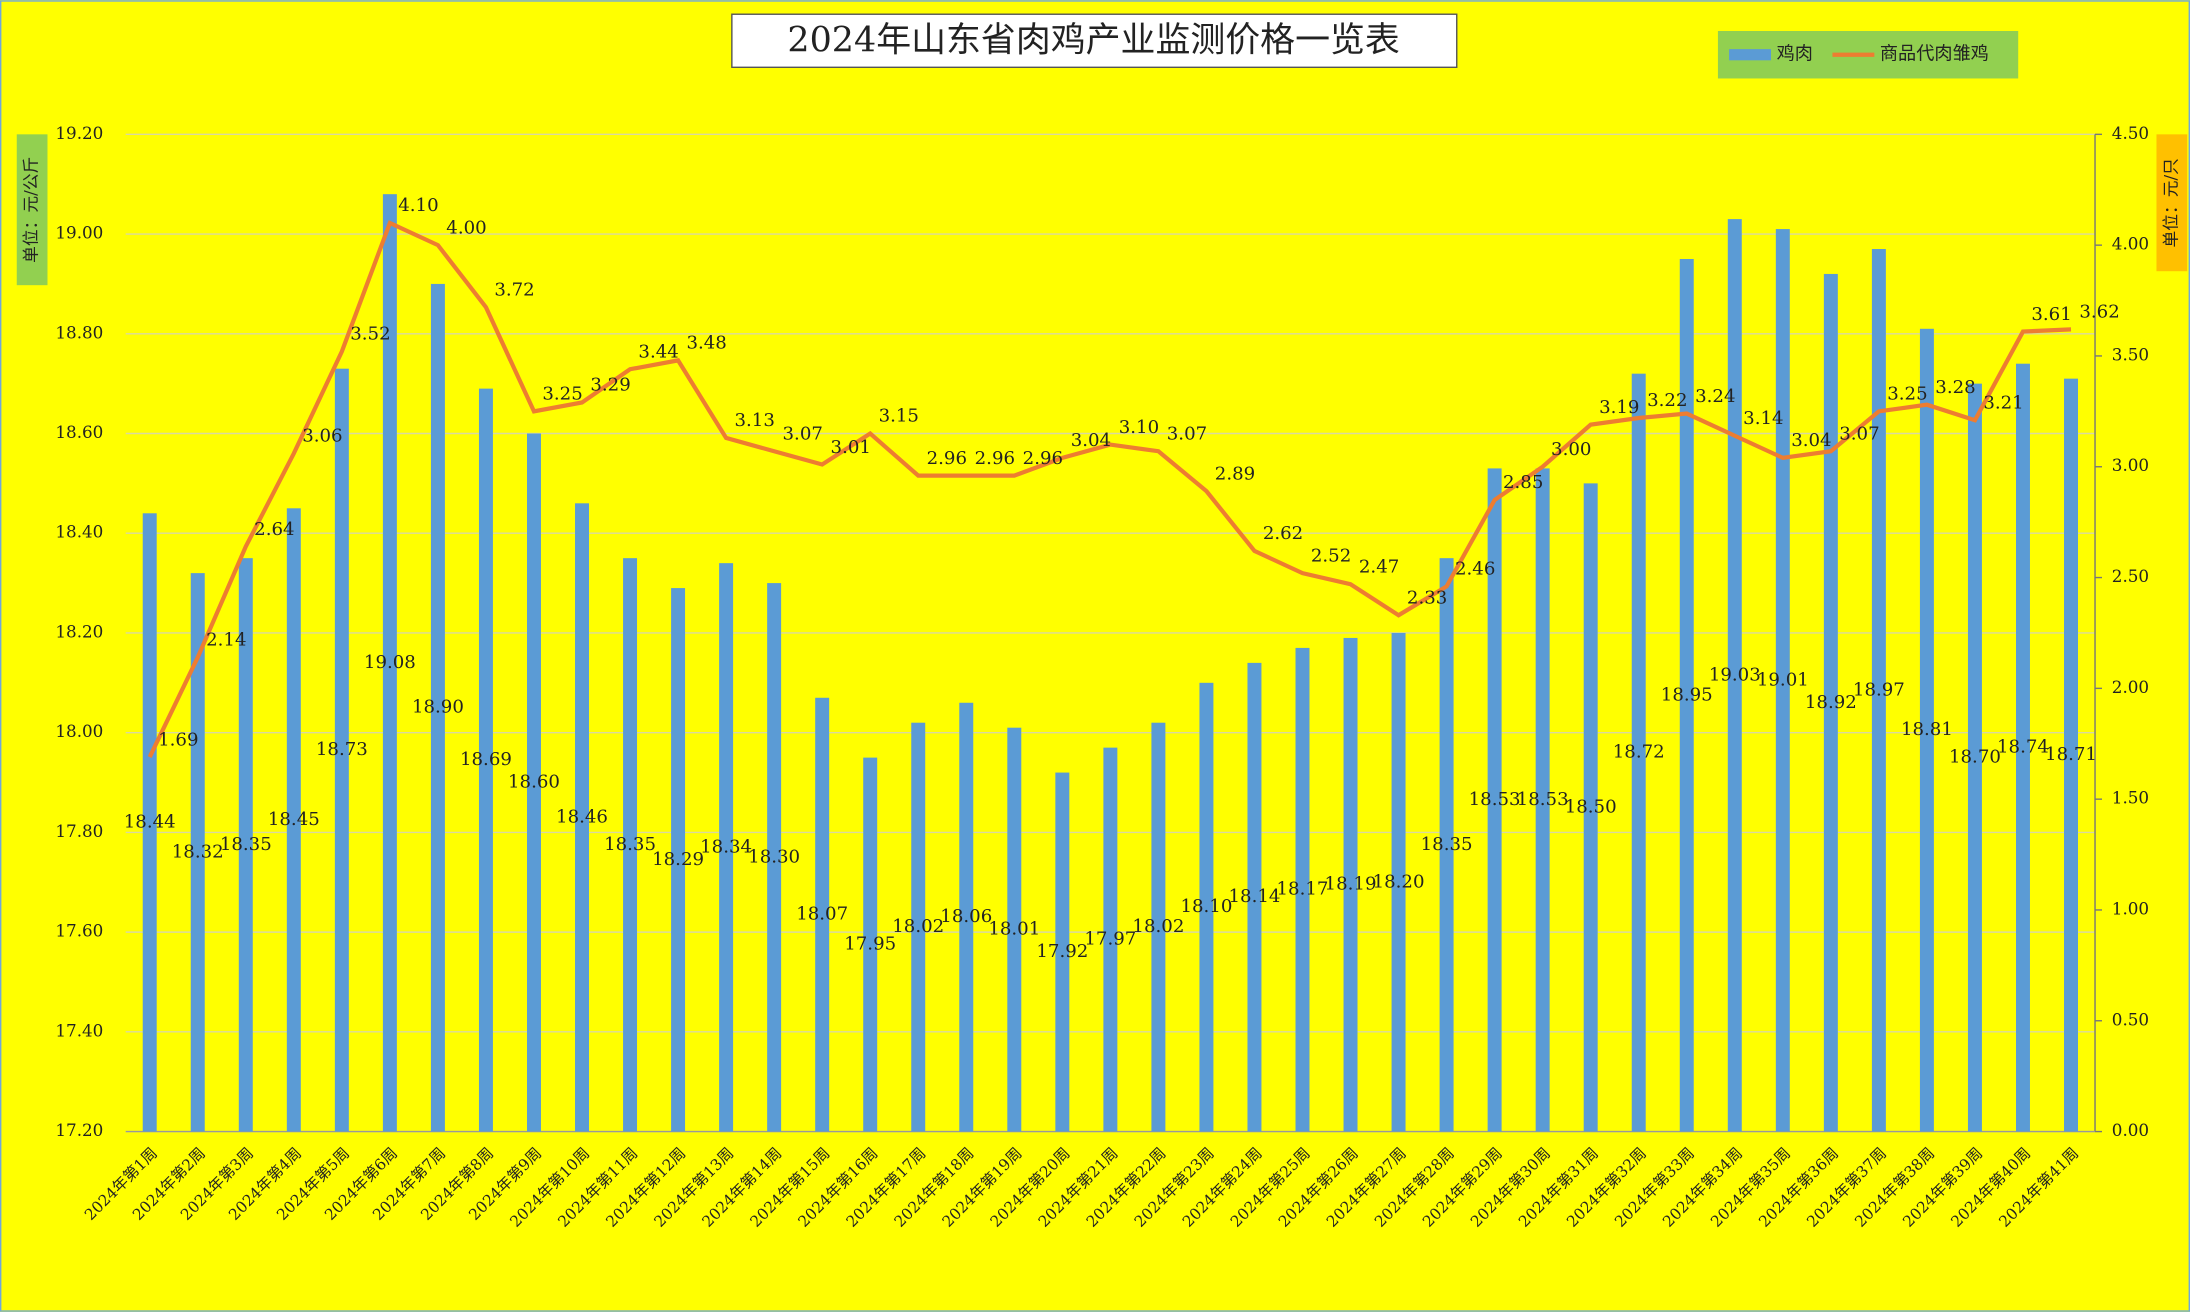  What do you see at coordinates (2130, 244) in the screenshot?
I see `y2-tick-label: 4.00` at bounding box center [2130, 244].